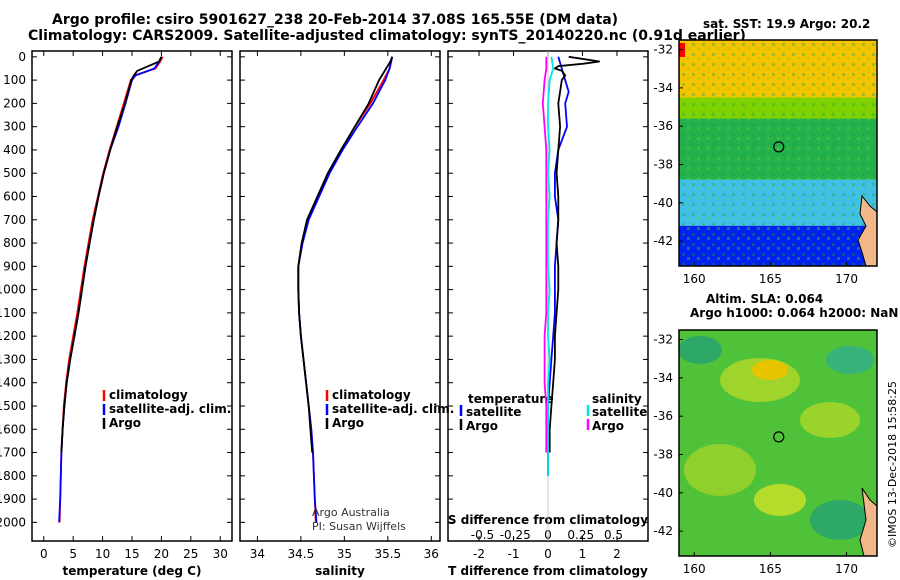 The width and height of the screenshot is (900, 580). Describe the element at coordinates (779, 437) in the screenshot. I see `sla-float-marker` at that location.